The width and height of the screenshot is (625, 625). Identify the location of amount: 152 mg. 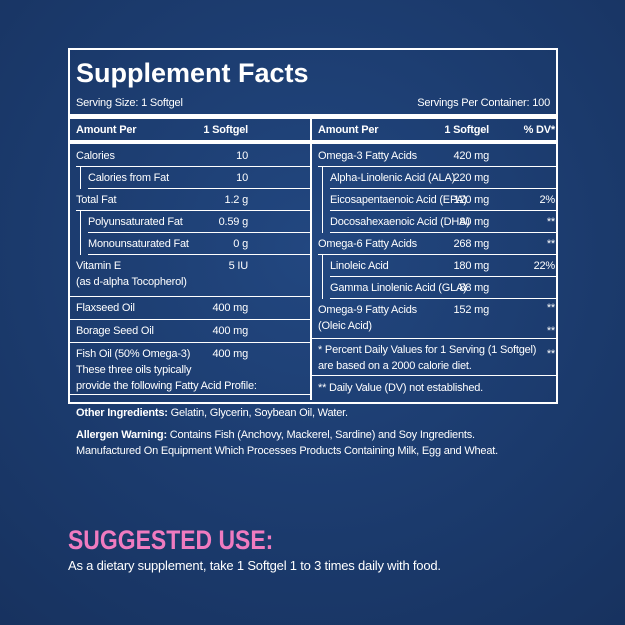
(471, 310).